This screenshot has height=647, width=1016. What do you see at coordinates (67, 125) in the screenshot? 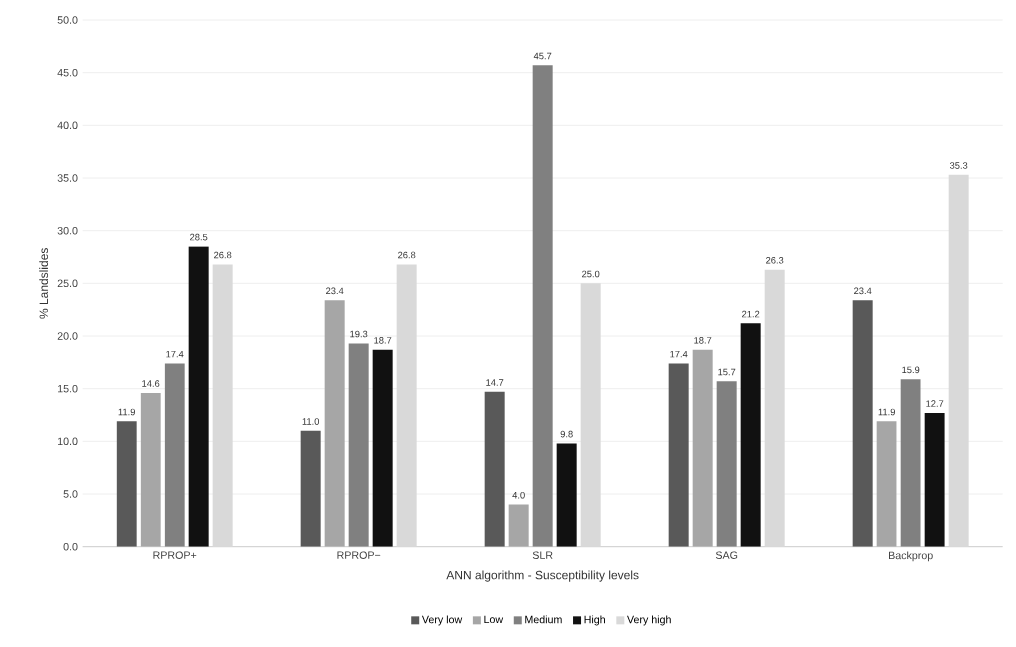
I see `y-tick-label: 40.0` at bounding box center [67, 125].